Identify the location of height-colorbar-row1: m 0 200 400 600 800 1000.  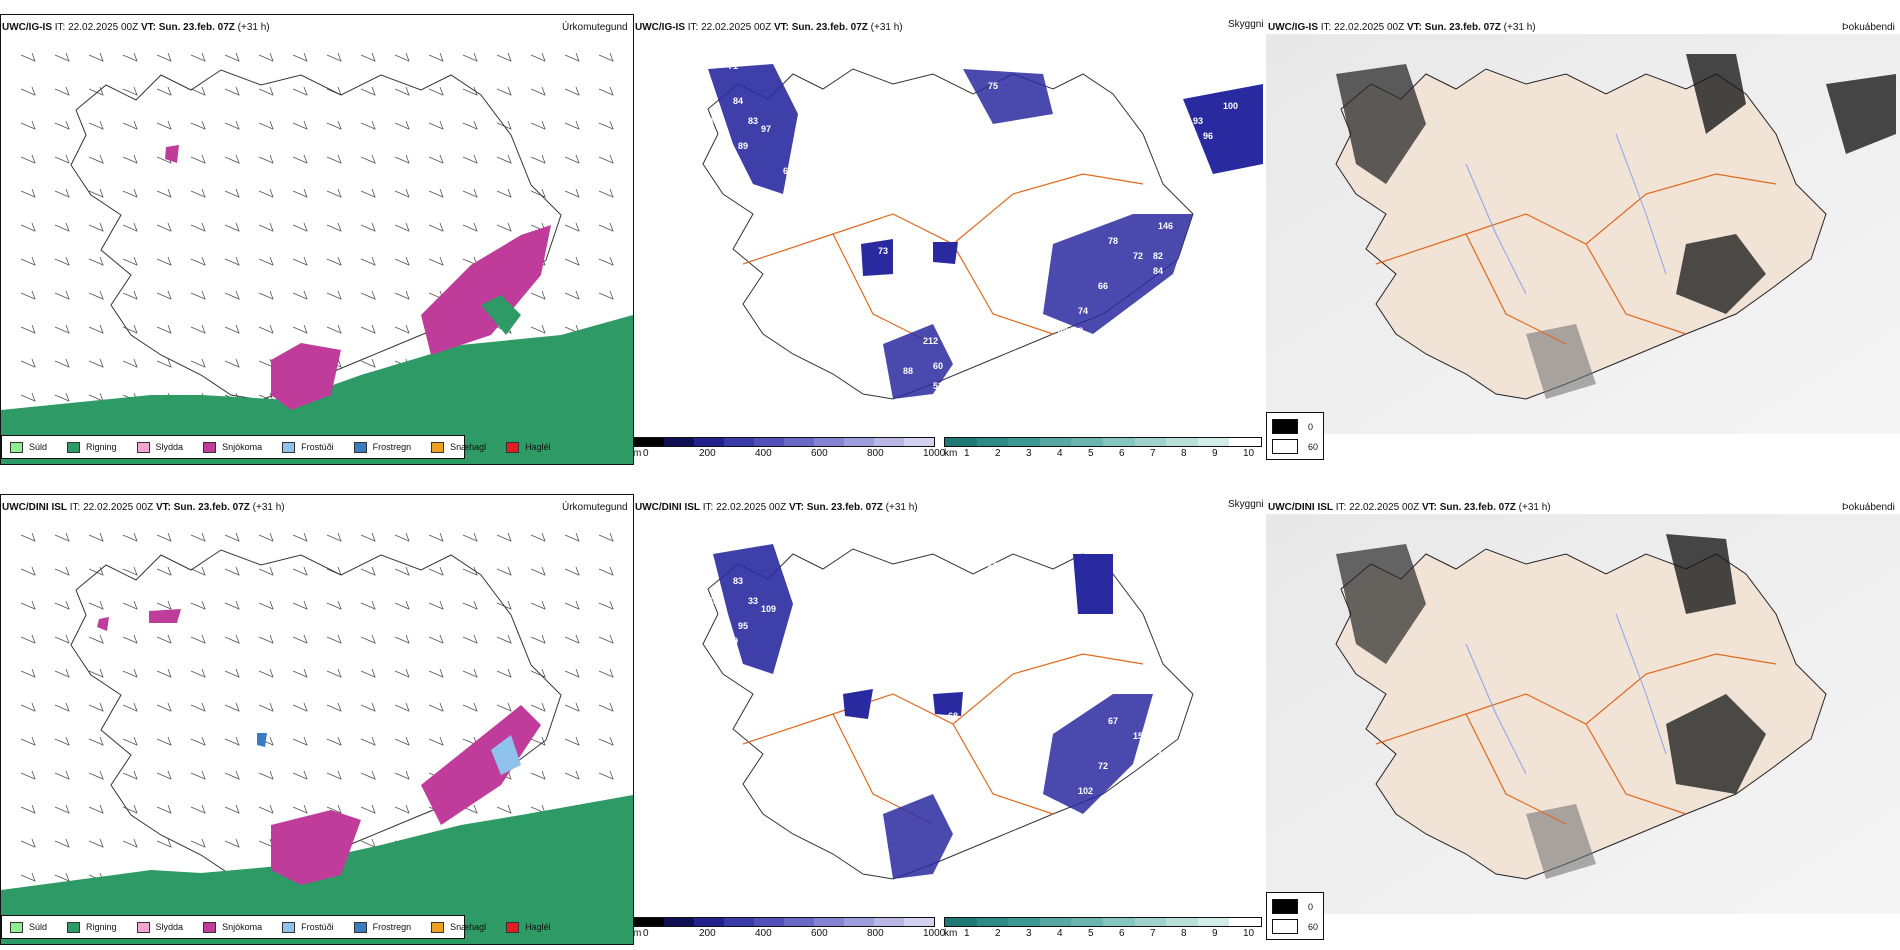
(789, 451).